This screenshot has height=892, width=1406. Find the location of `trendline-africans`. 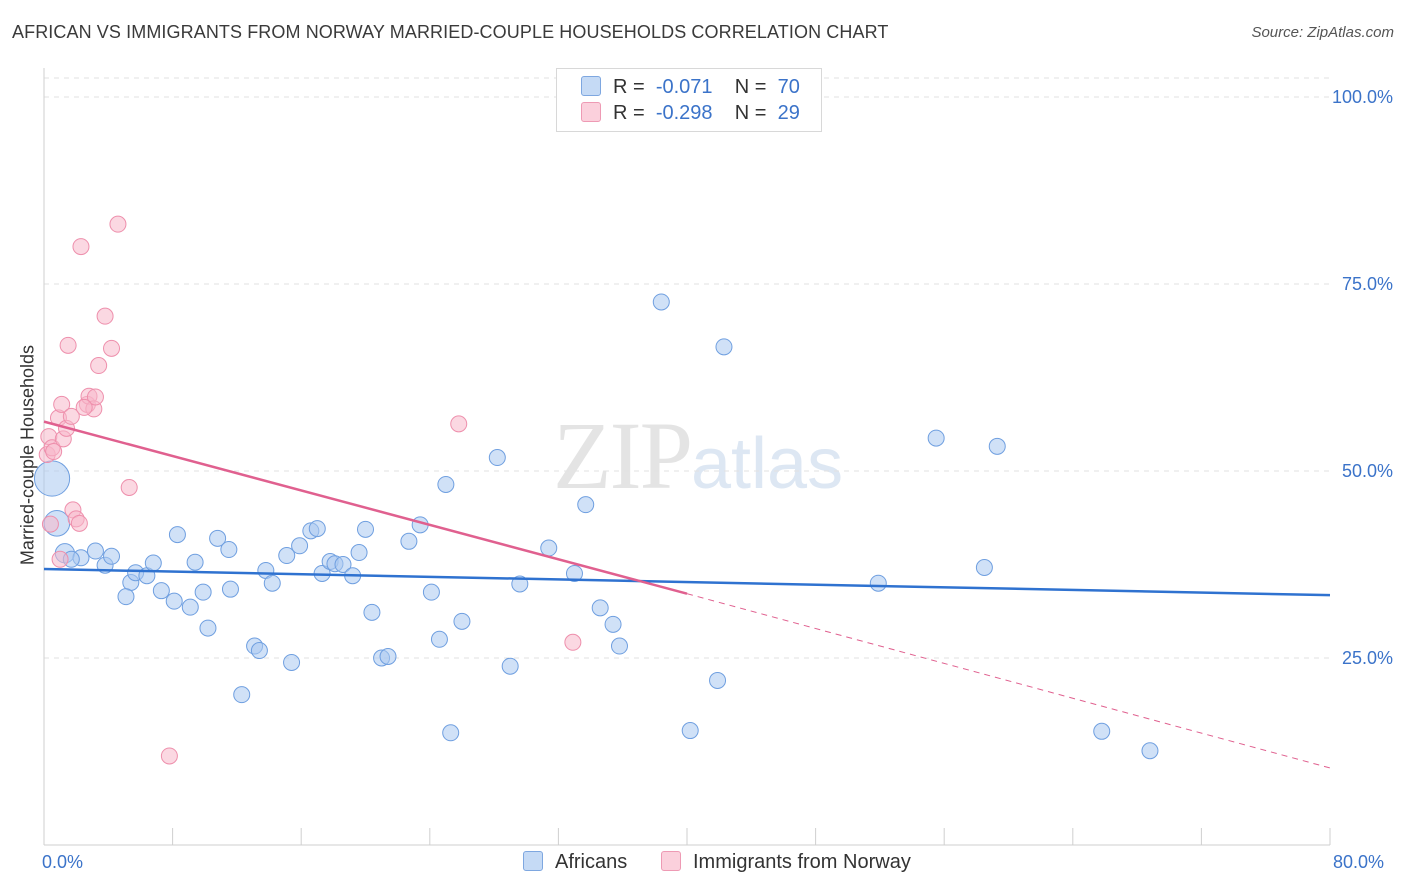

trendline-africans is located at coordinates (687, 582).